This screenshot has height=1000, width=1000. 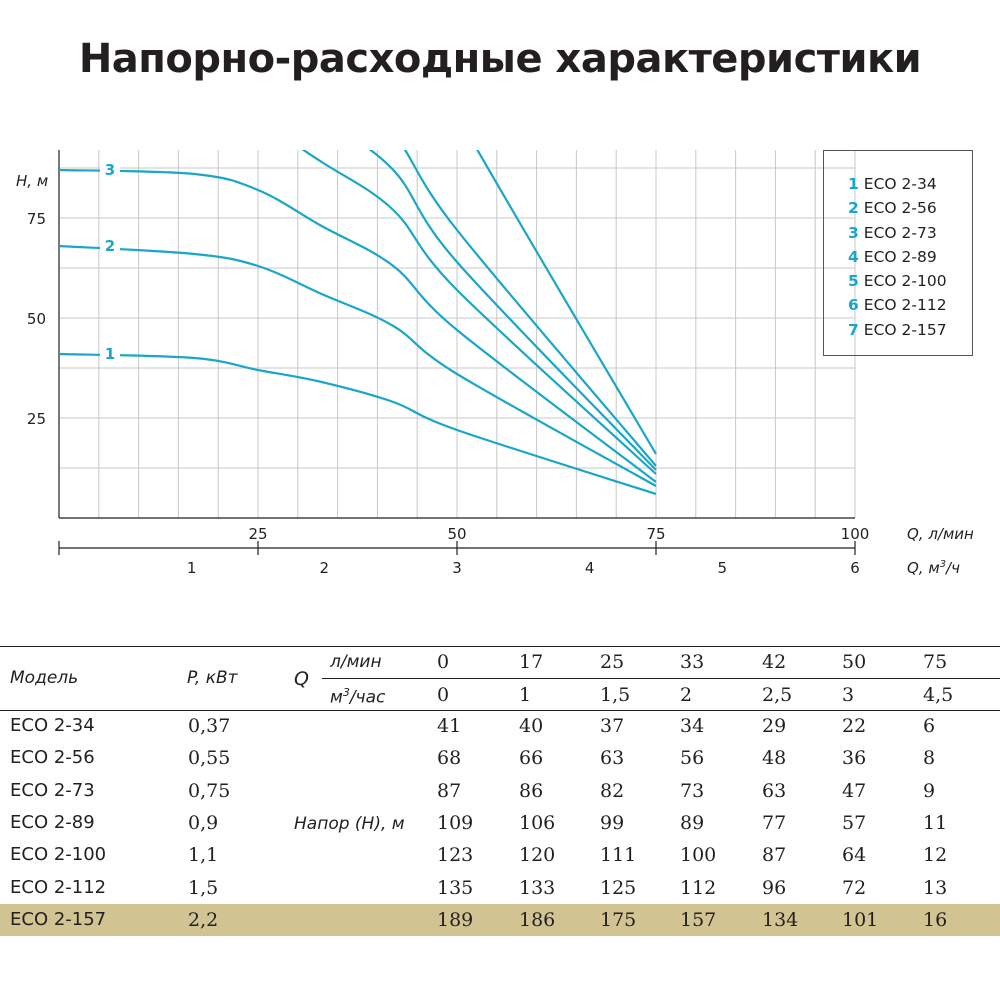 I want to click on table-cell-head: 120, so click(x=537, y=855).